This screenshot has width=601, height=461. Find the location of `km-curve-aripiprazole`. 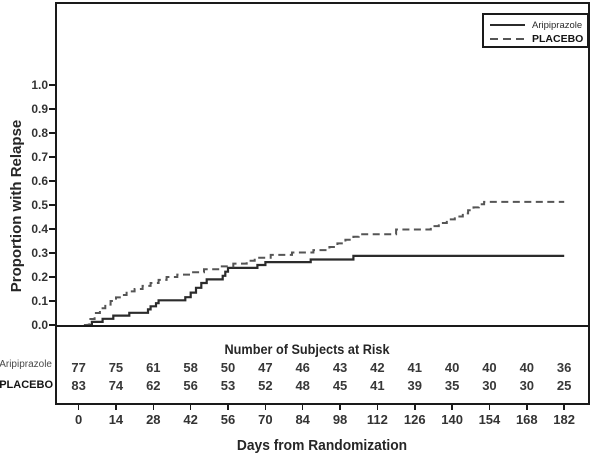

km-curve-aripiprazole is located at coordinates (325, 289).